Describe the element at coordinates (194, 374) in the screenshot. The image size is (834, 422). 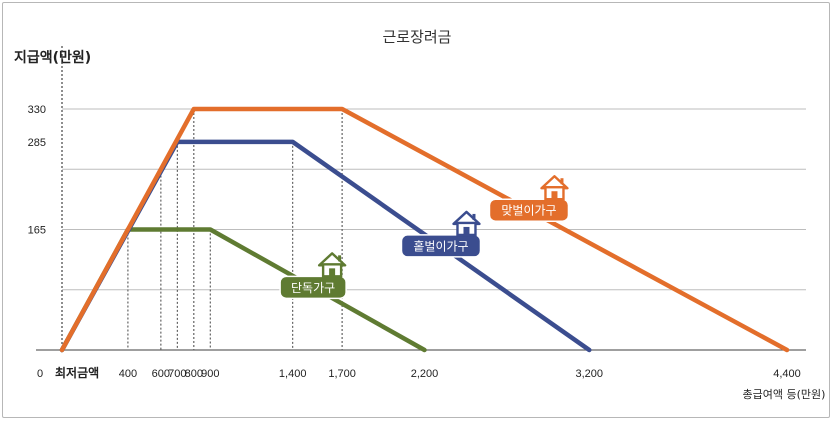
I see `x-tick-label: 800` at that location.